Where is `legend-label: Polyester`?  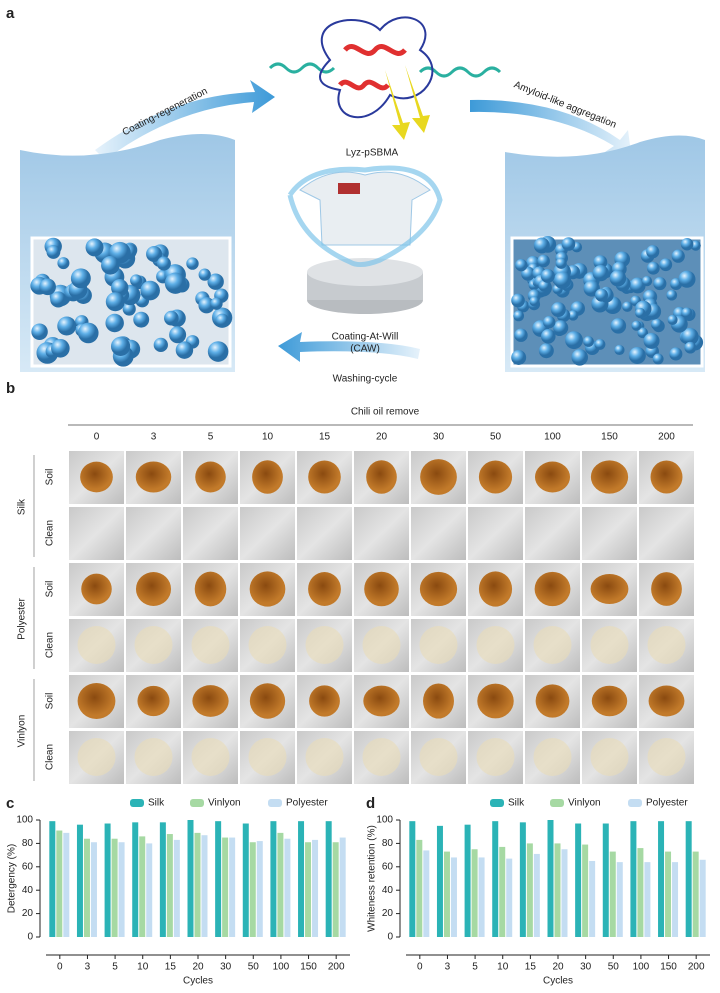
legend-label: Polyester is located at coordinates (667, 803).